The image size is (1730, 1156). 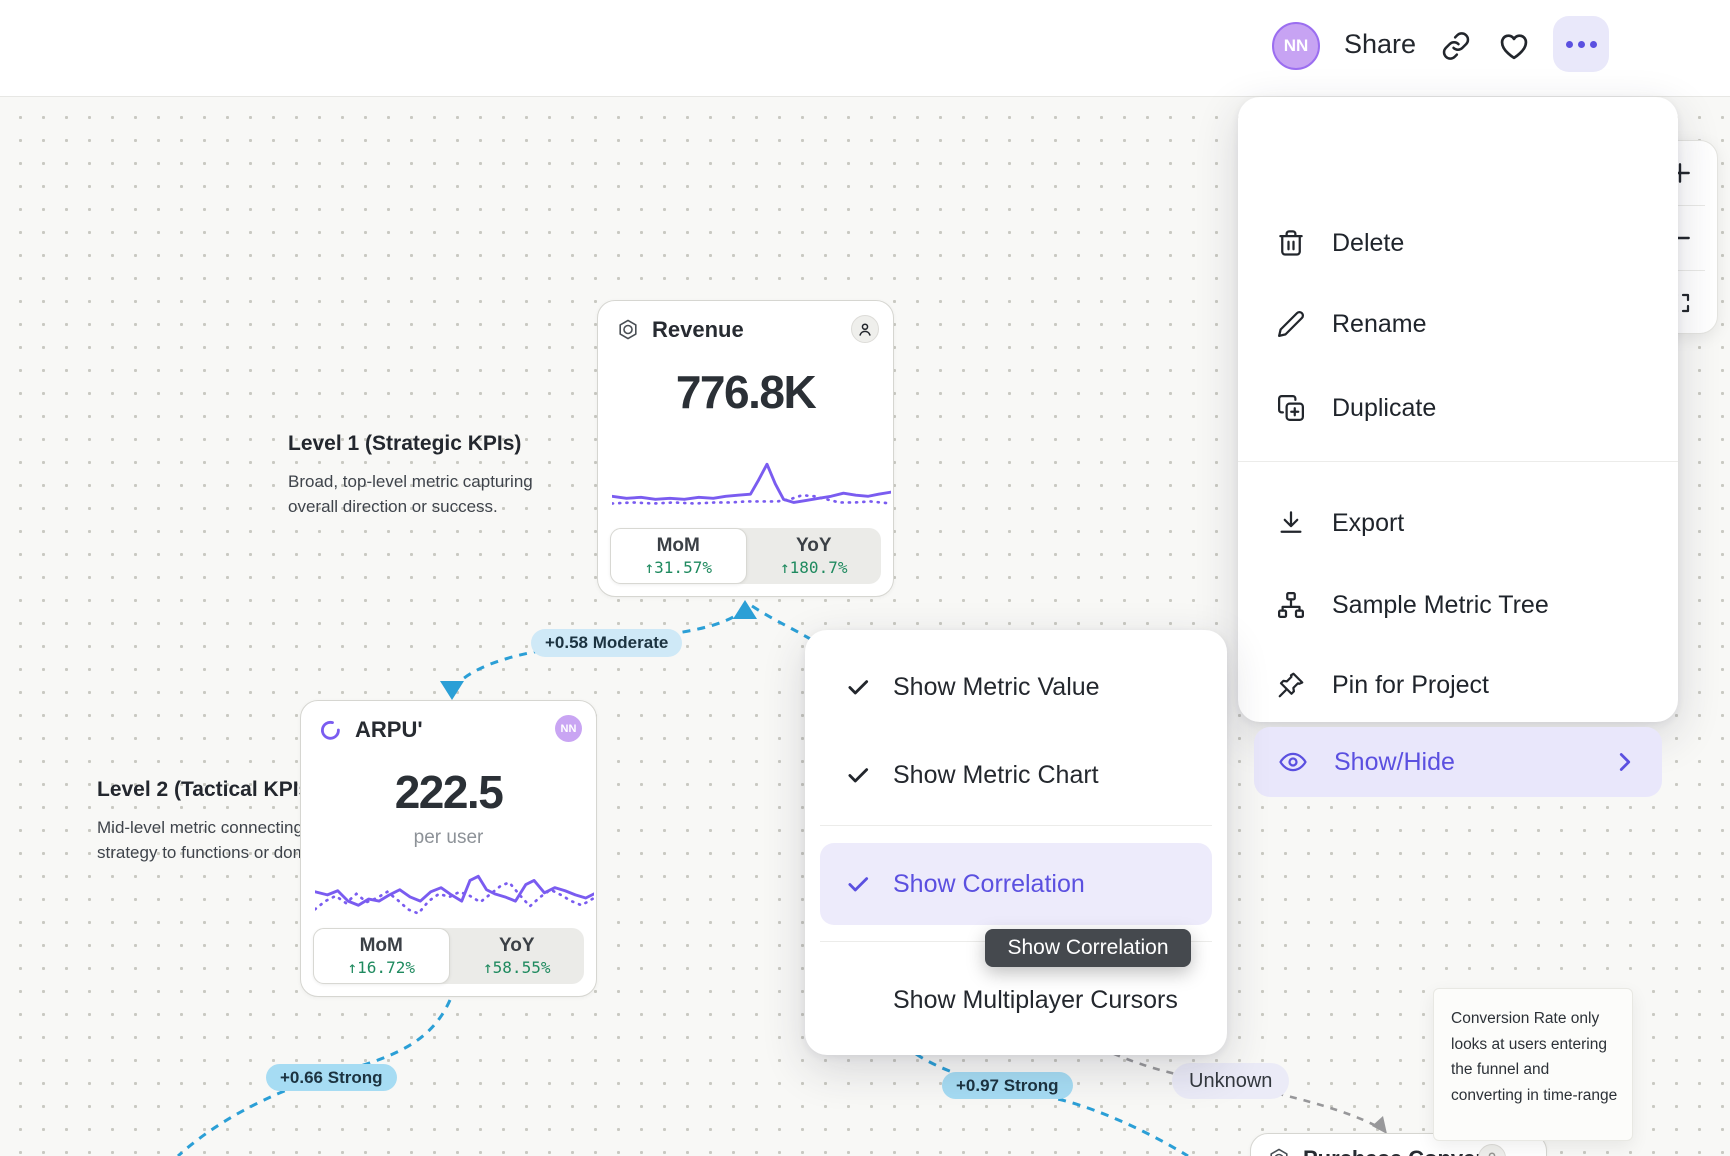 I want to click on copy-link-button, so click(x=1456, y=46).